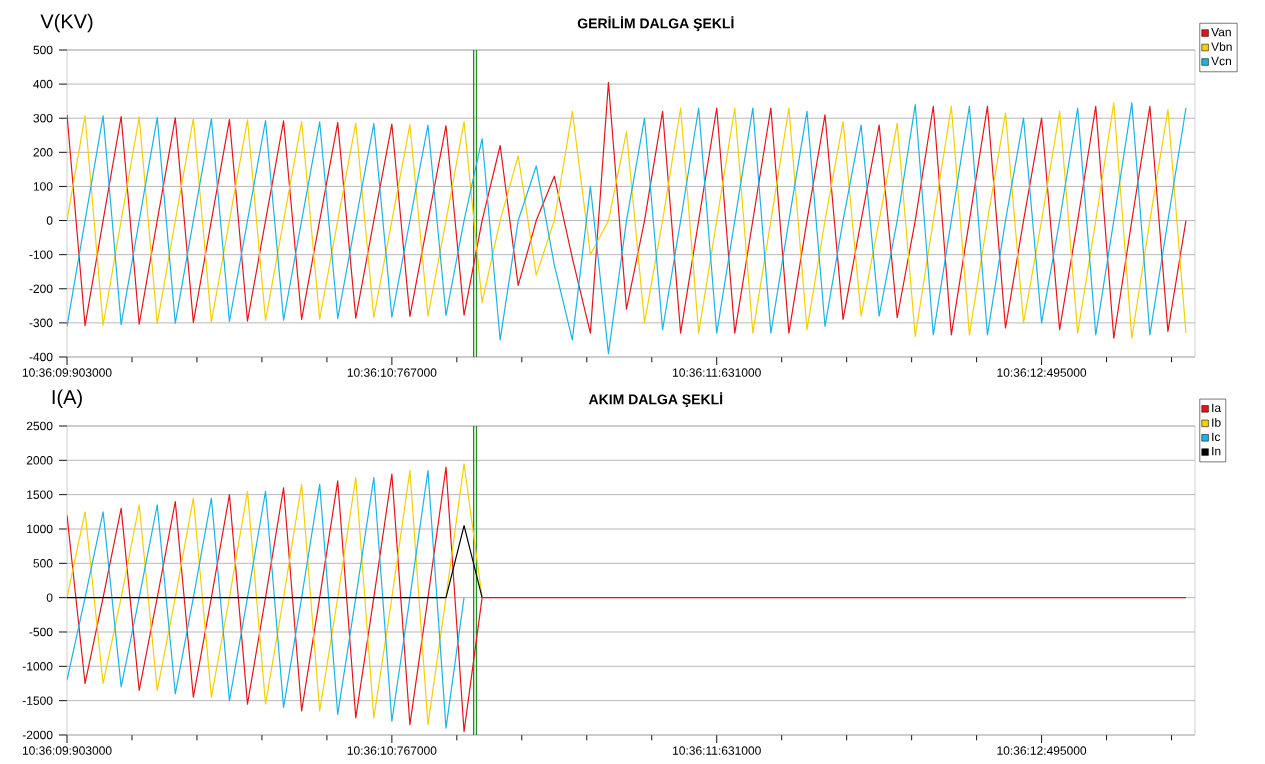  What do you see at coordinates (43, 186) in the screenshot?
I see `y-tick-label: 100` at bounding box center [43, 186].